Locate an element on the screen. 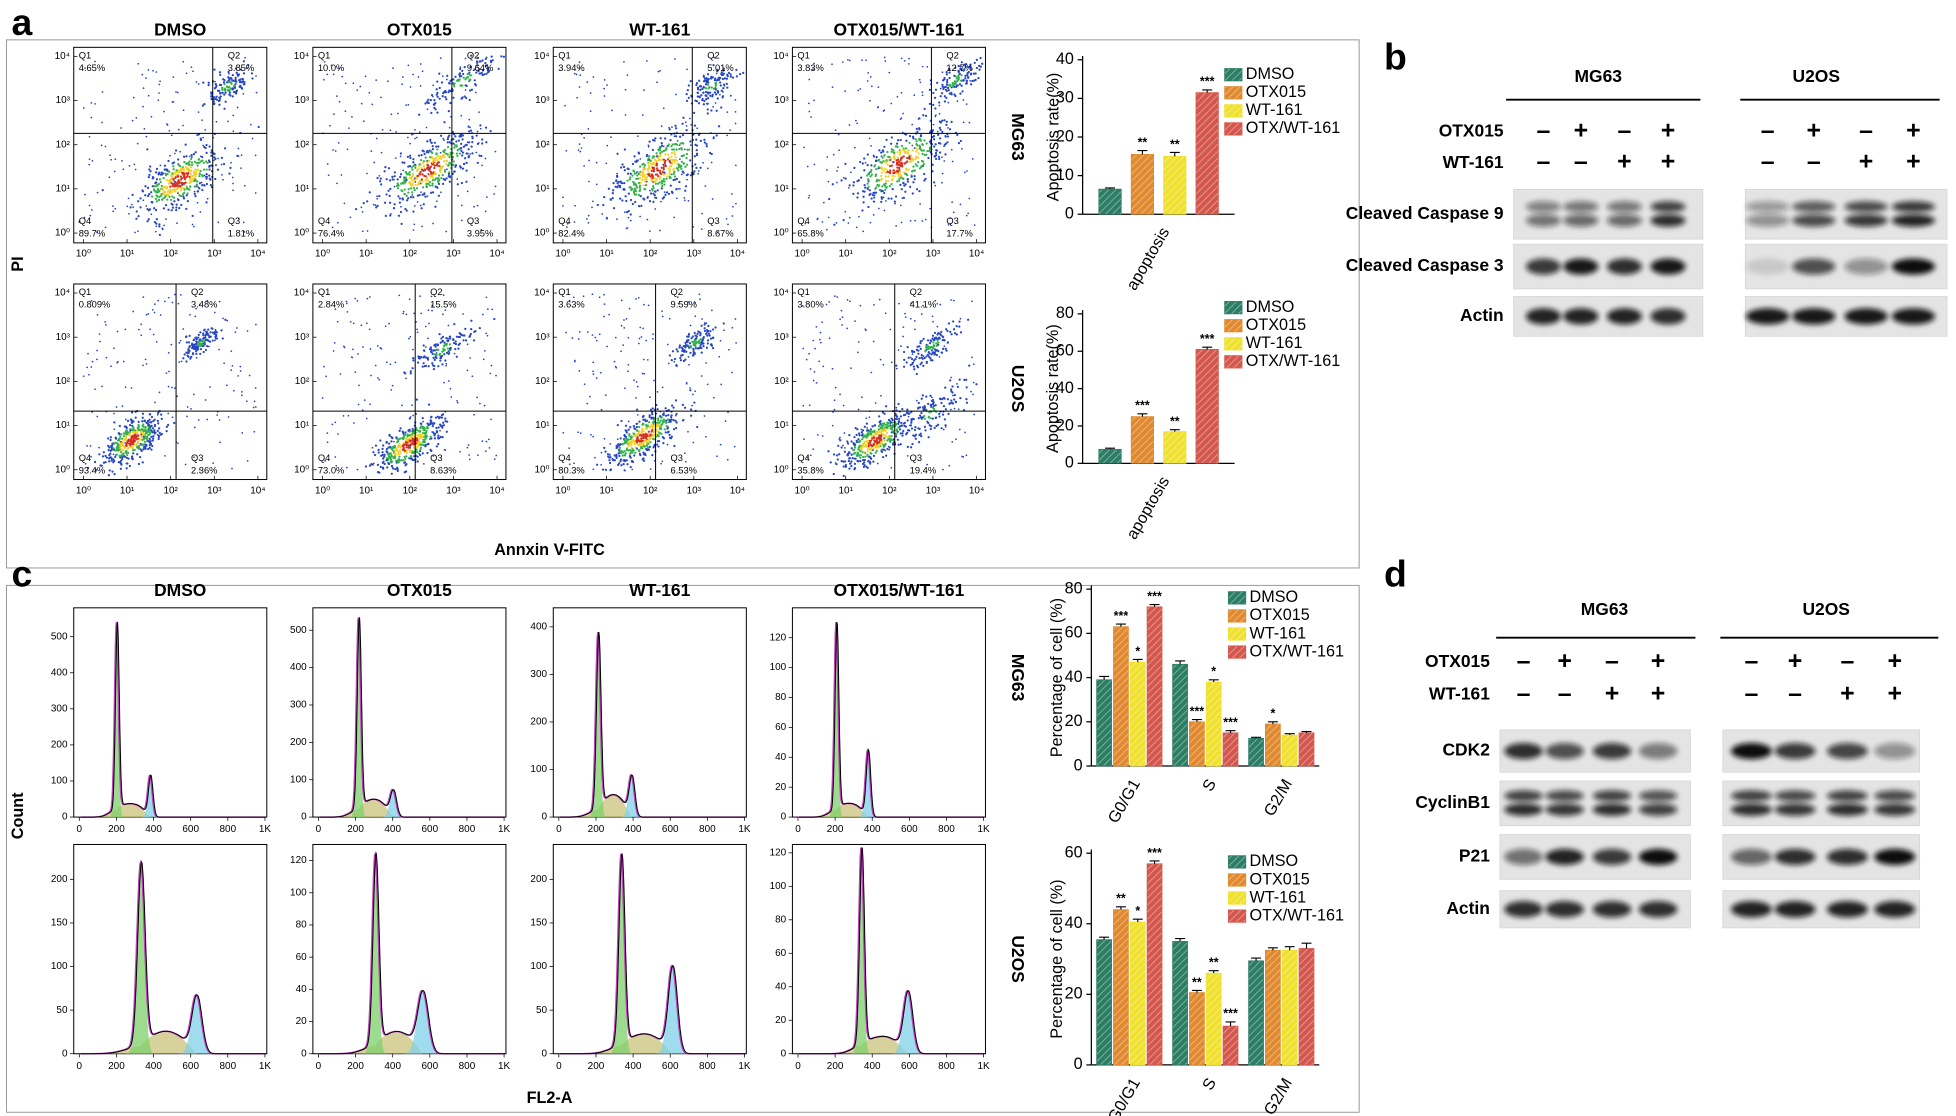  quadrant-value: 17.7% is located at coordinates (959, 234).